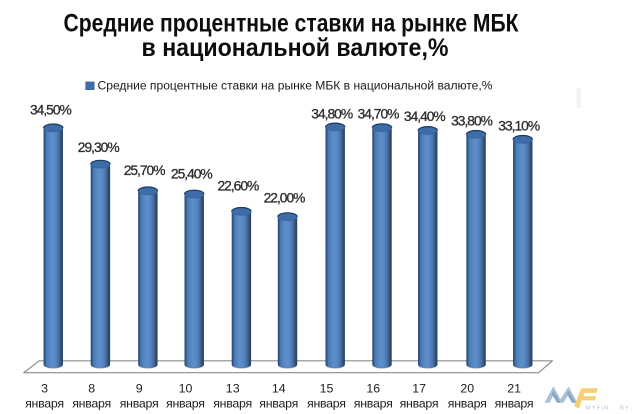 This screenshot has width=640, height=414. What do you see at coordinates (51, 109) in the screenshot?
I see `svg-text: 34,50%` at bounding box center [51, 109].